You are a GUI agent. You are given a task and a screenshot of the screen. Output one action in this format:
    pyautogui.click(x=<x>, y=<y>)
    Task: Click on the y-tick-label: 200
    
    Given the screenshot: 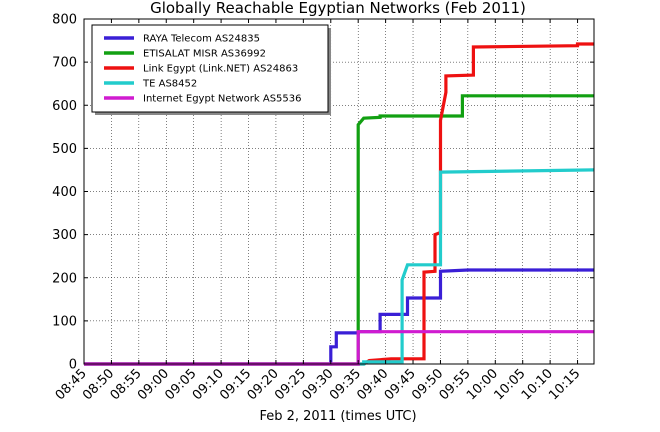 What is the action you would take?
    pyautogui.click(x=64, y=278)
    